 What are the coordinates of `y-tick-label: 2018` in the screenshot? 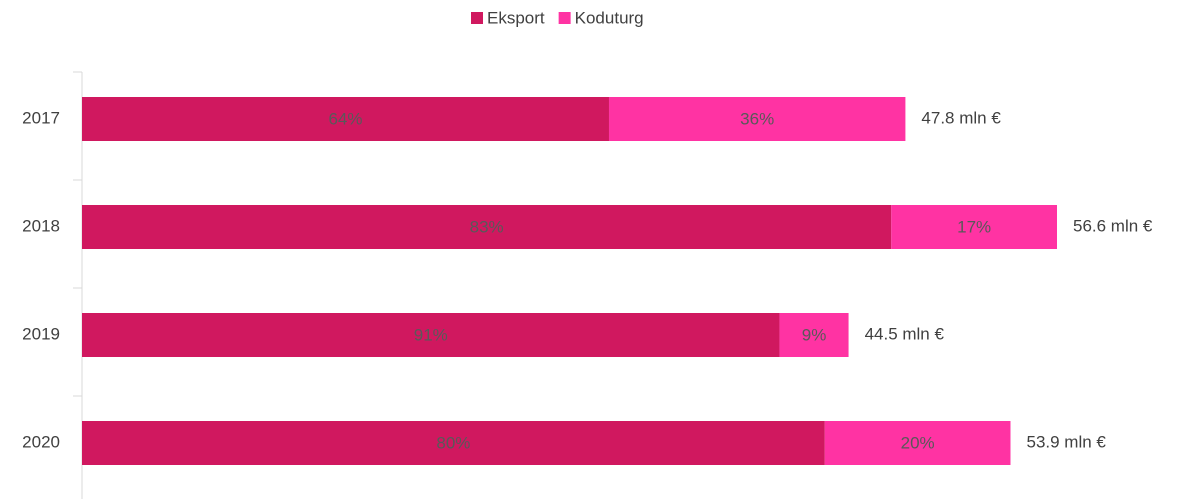 It's located at (41, 225).